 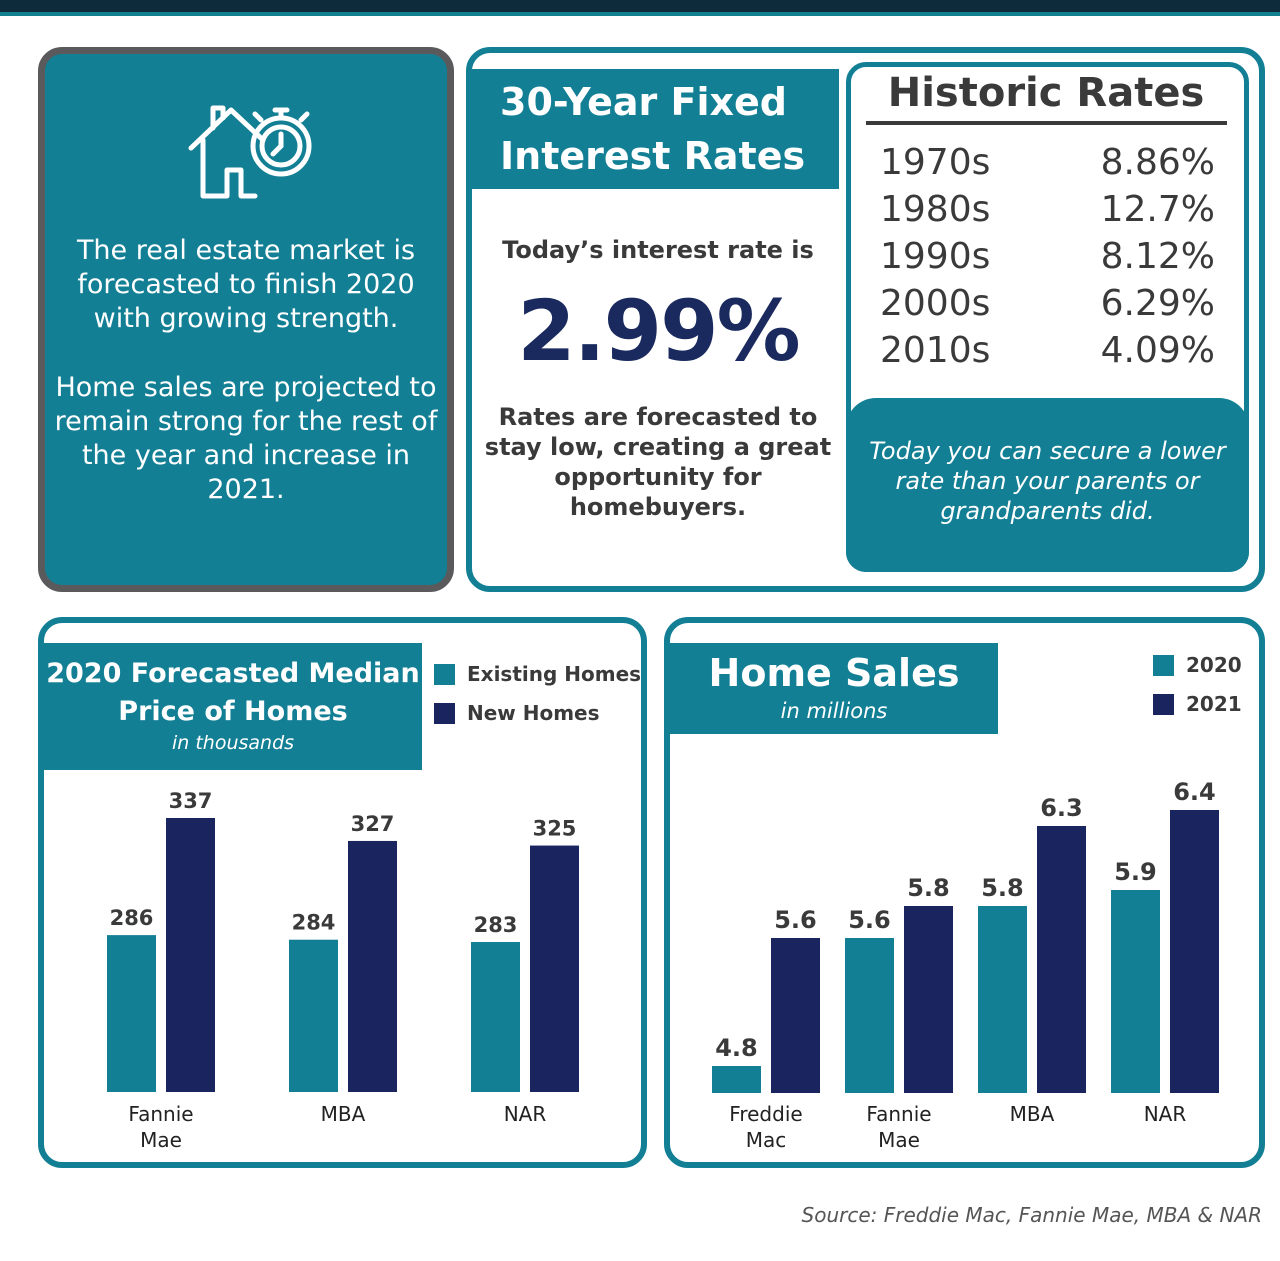 What do you see at coordinates (834, 673) in the screenshot?
I see `home-sales-title: Home Sales` at bounding box center [834, 673].